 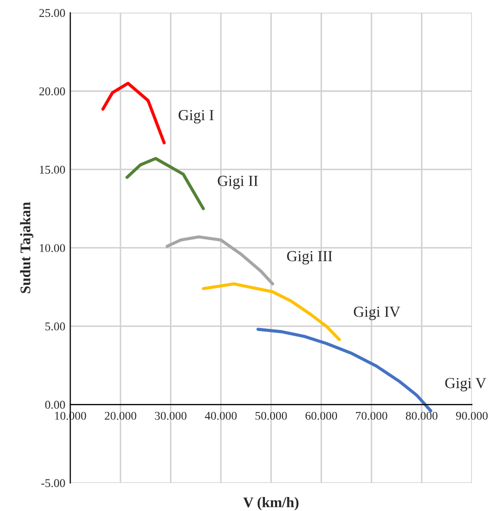 I want to click on x-tick-label: 20.000, so click(x=120, y=416).